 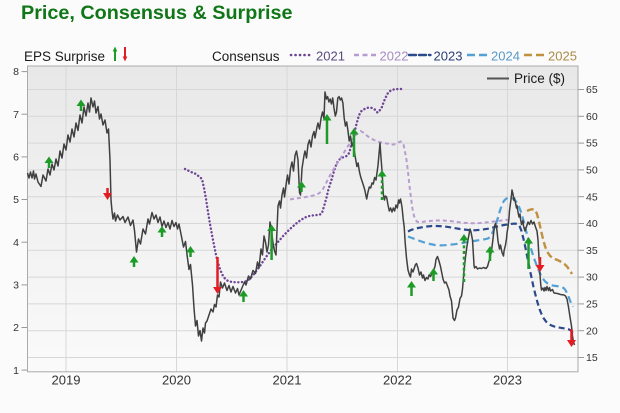 What do you see at coordinates (16, 158) in the screenshot?
I see `svg-text: 6` at bounding box center [16, 158].